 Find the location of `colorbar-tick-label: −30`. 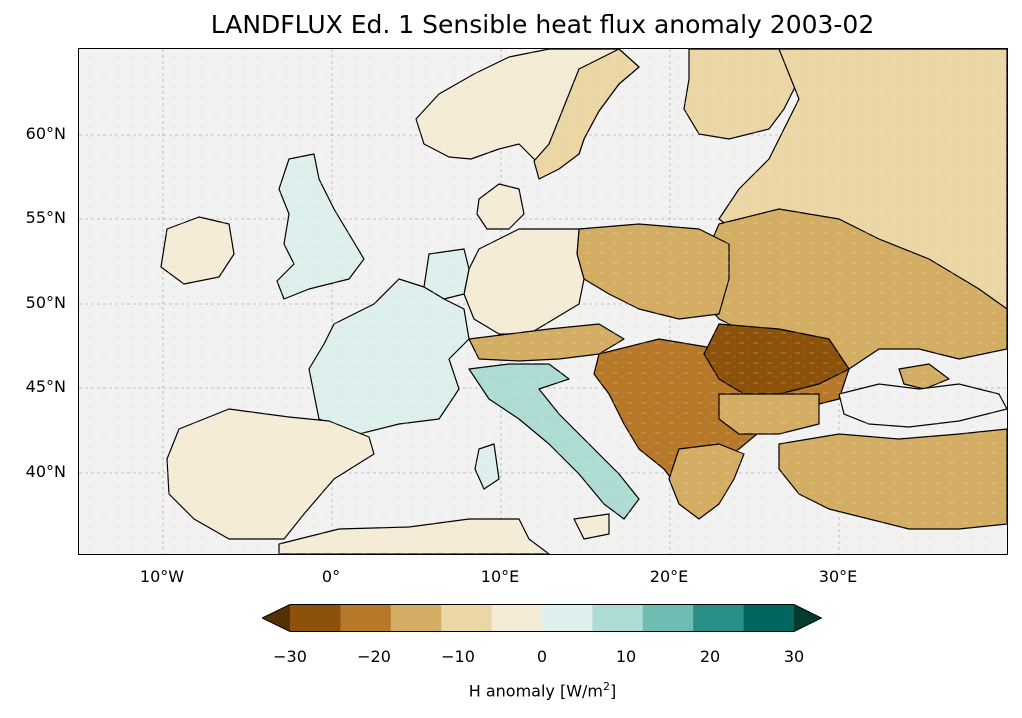

colorbar-tick-label: −30 is located at coordinates (290, 656).